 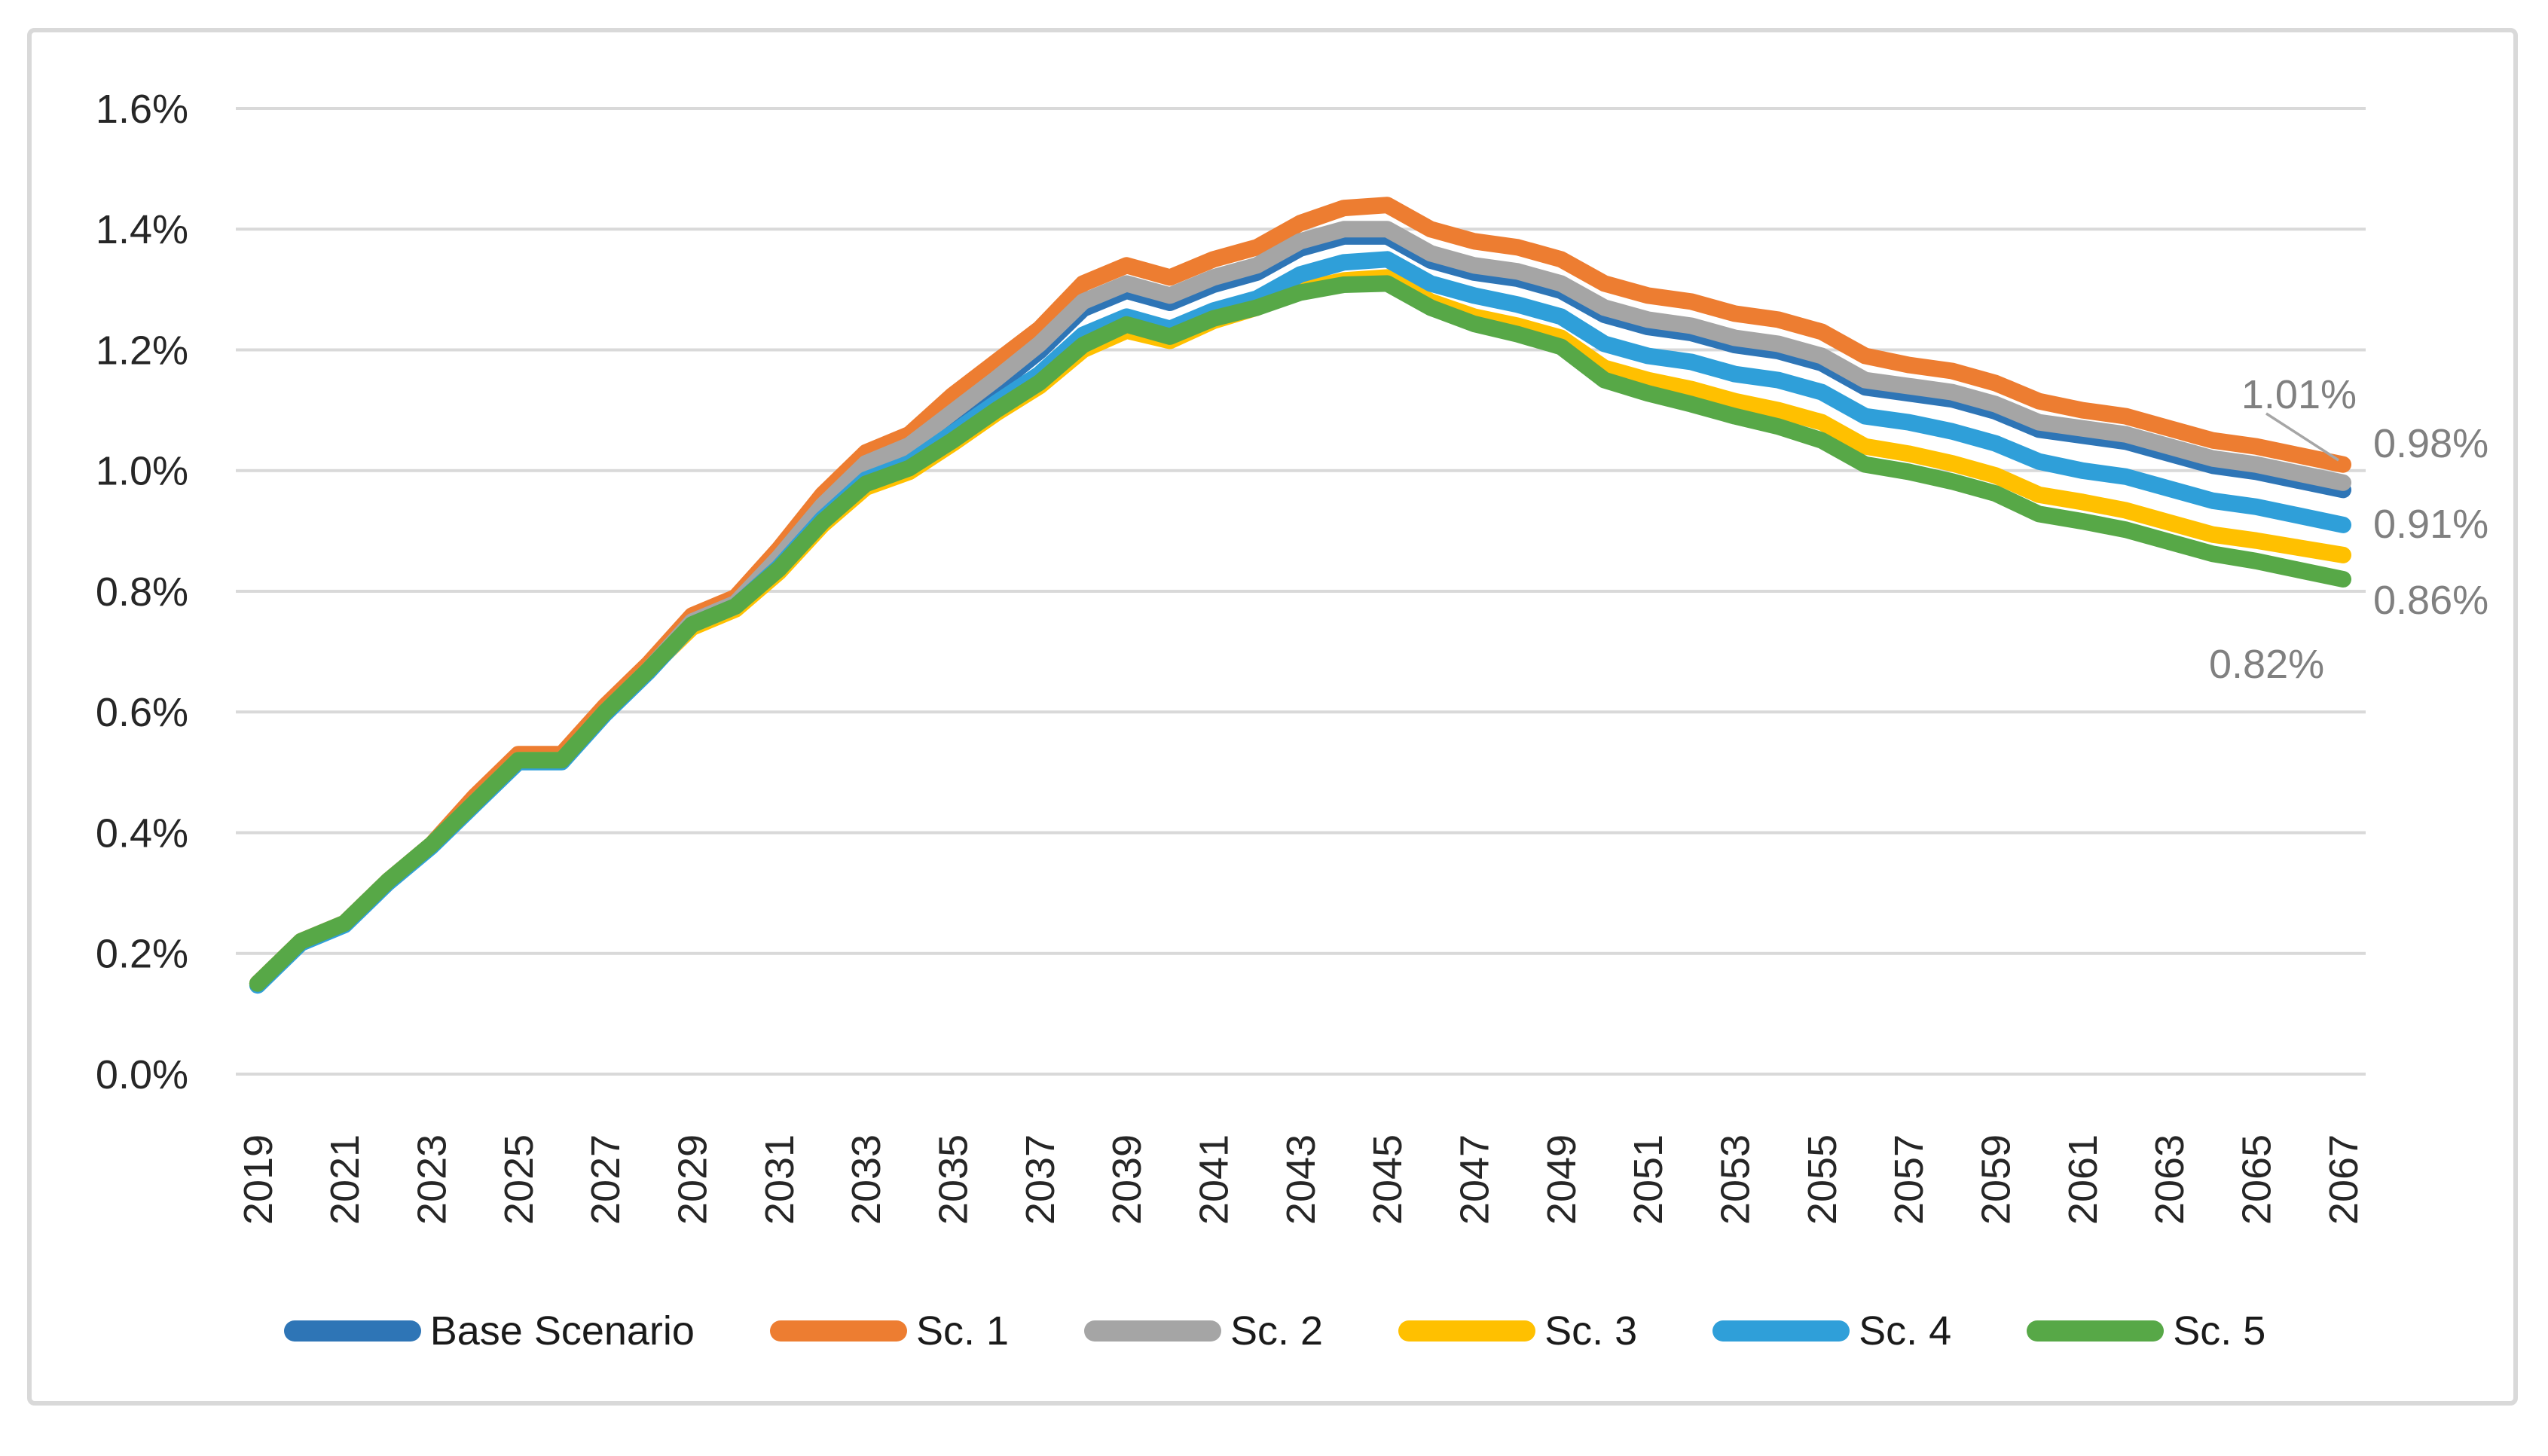 What do you see at coordinates (1561, 1179) in the screenshot?
I see `x-tick-label: 2049` at bounding box center [1561, 1179].